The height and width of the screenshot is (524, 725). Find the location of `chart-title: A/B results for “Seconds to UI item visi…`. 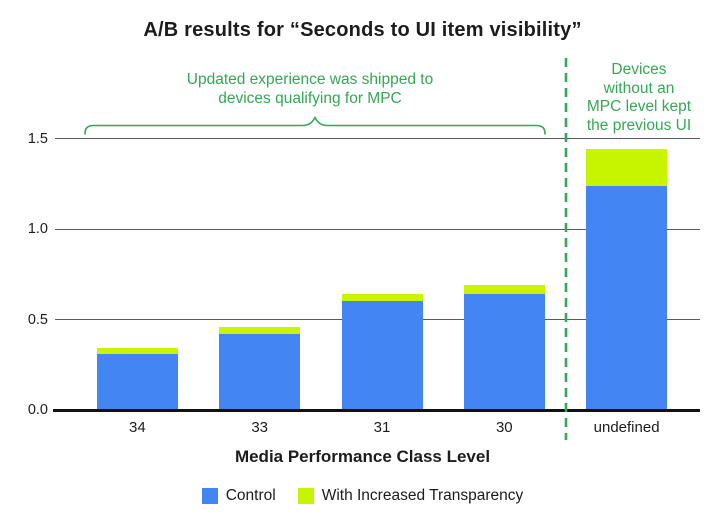

chart-title: A/B results for “Seconds to UI item visi… is located at coordinates (362, 30).